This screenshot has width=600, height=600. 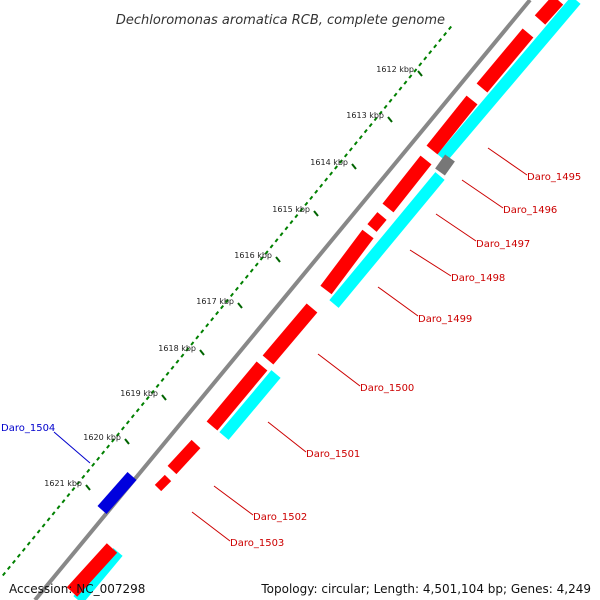 What do you see at coordinates (333, 454) in the screenshot?
I see `gene-label: Daro_1501` at bounding box center [333, 454].